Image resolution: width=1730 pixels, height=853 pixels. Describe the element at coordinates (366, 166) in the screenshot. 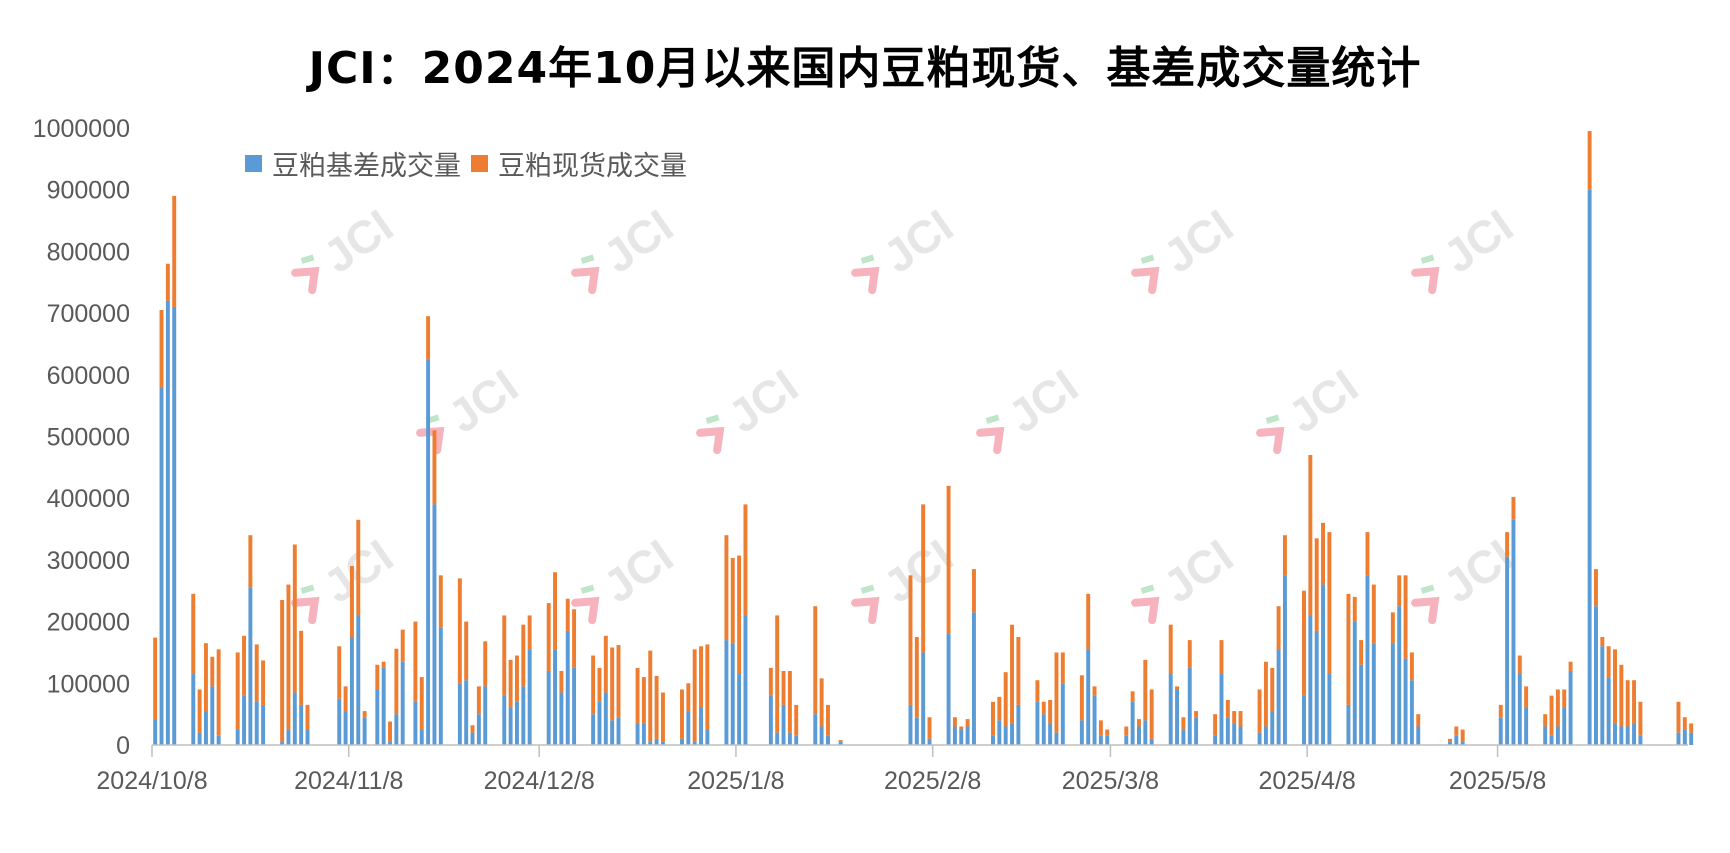

I see `legend-label-basis: 豆粕基差成交量` at that location.